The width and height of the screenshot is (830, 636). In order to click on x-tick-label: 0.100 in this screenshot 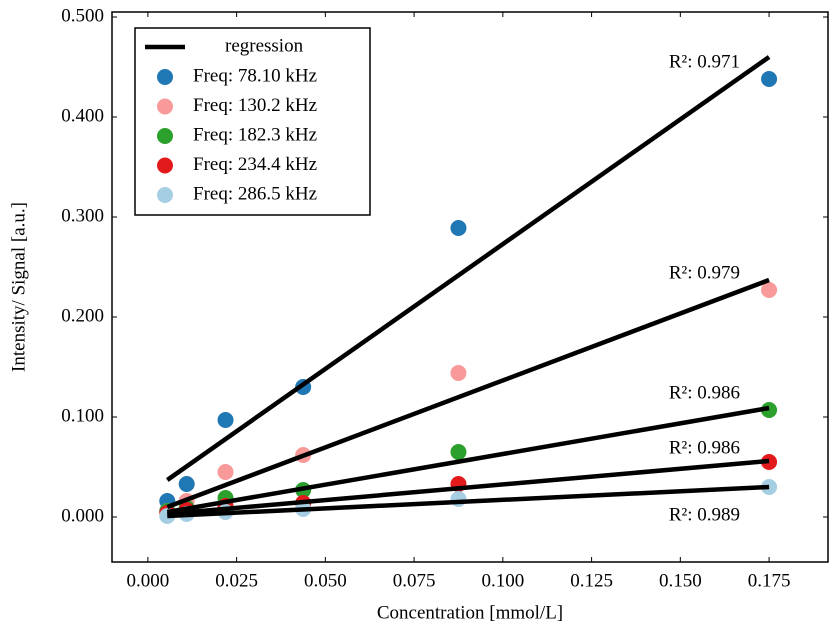, I will do `click(502, 580)`.